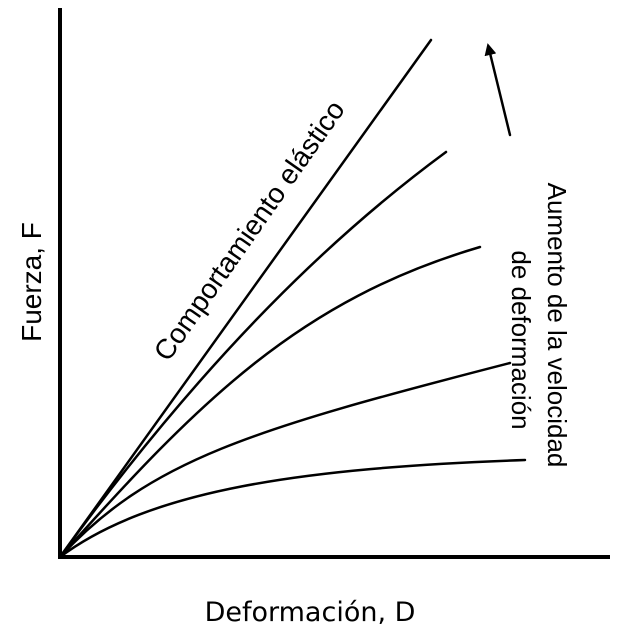  I want to click on x-axis-label: Deformación, D, so click(310, 612).